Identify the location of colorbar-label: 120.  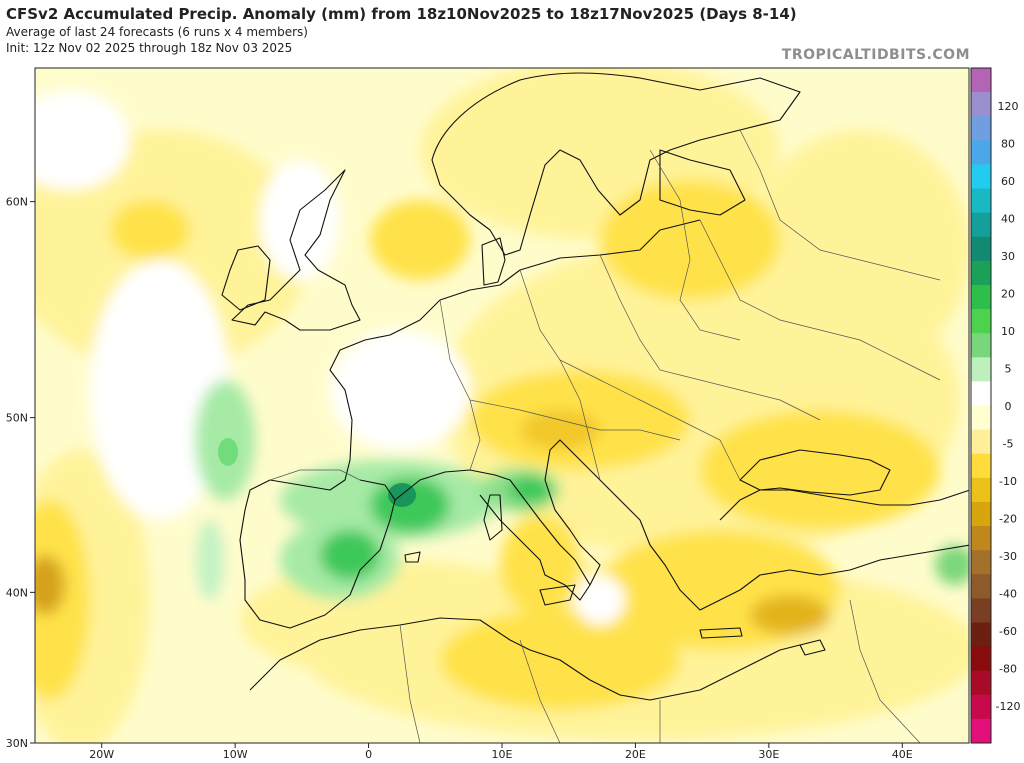
(1008, 106).